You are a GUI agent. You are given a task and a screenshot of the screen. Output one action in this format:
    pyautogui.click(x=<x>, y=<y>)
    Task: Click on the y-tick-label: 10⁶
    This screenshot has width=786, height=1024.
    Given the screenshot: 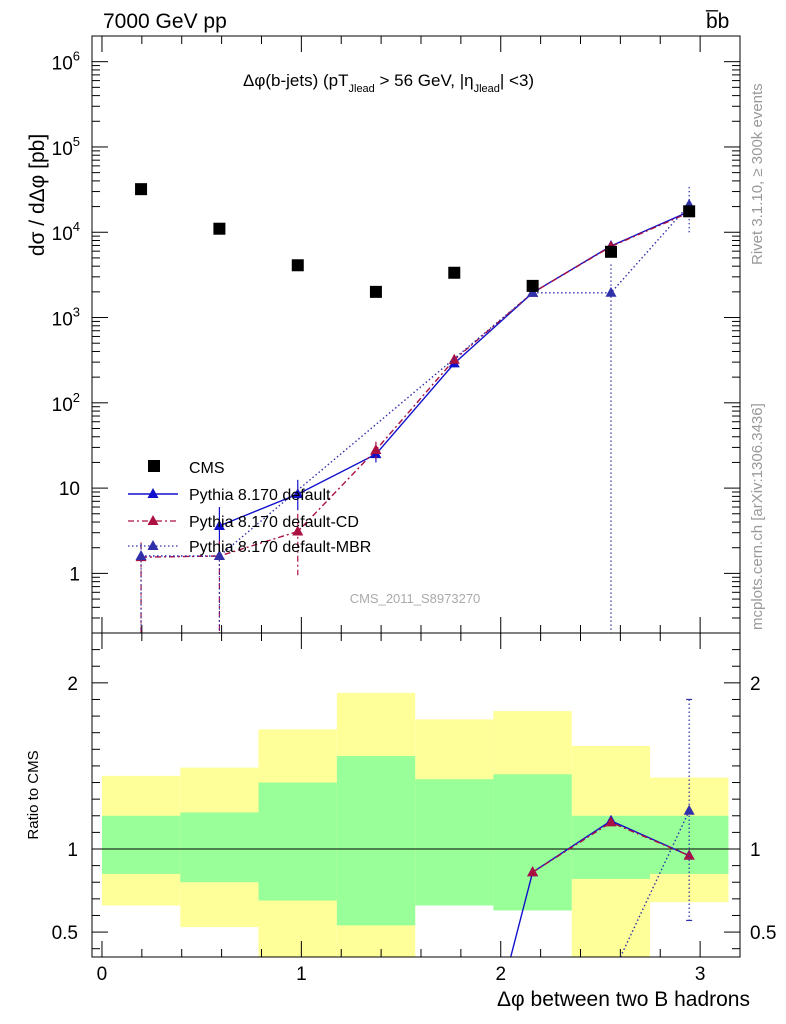 What is the action you would take?
    pyautogui.click(x=66, y=62)
    